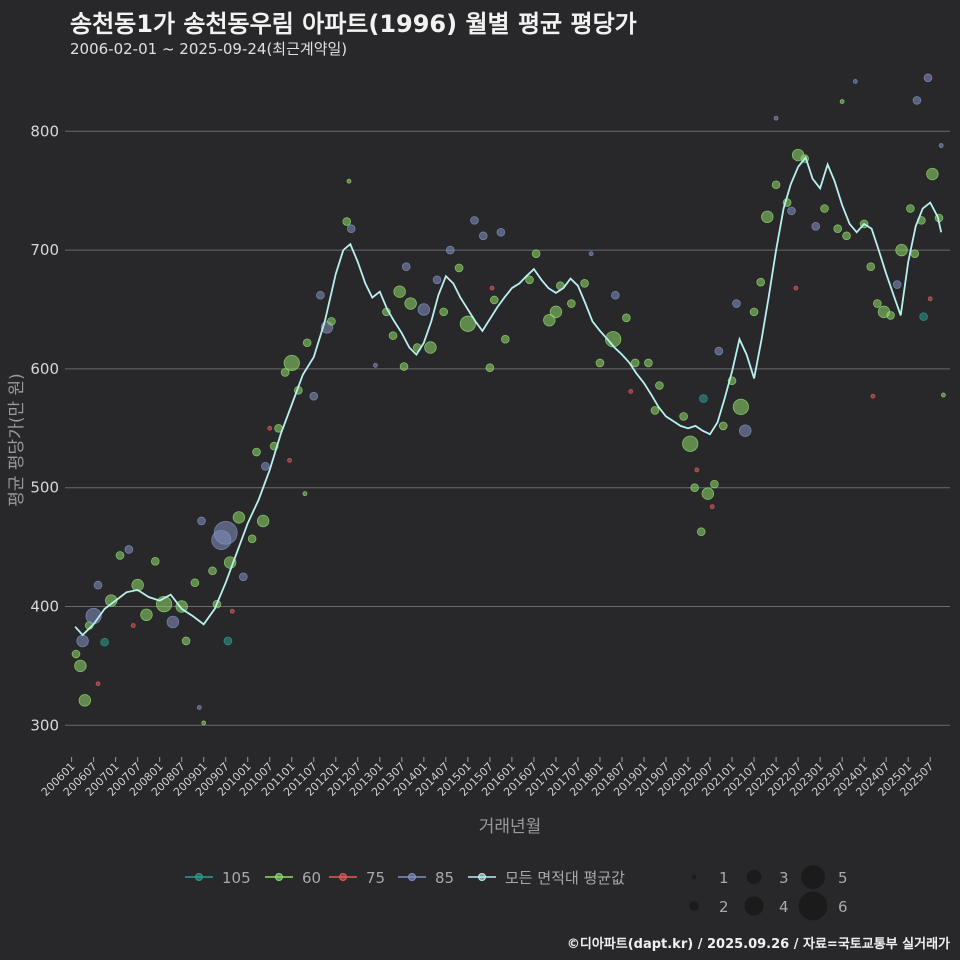  What do you see at coordinates (565, 878) in the screenshot?
I see `legend-label: 모든 면적대 평균값` at bounding box center [565, 878].